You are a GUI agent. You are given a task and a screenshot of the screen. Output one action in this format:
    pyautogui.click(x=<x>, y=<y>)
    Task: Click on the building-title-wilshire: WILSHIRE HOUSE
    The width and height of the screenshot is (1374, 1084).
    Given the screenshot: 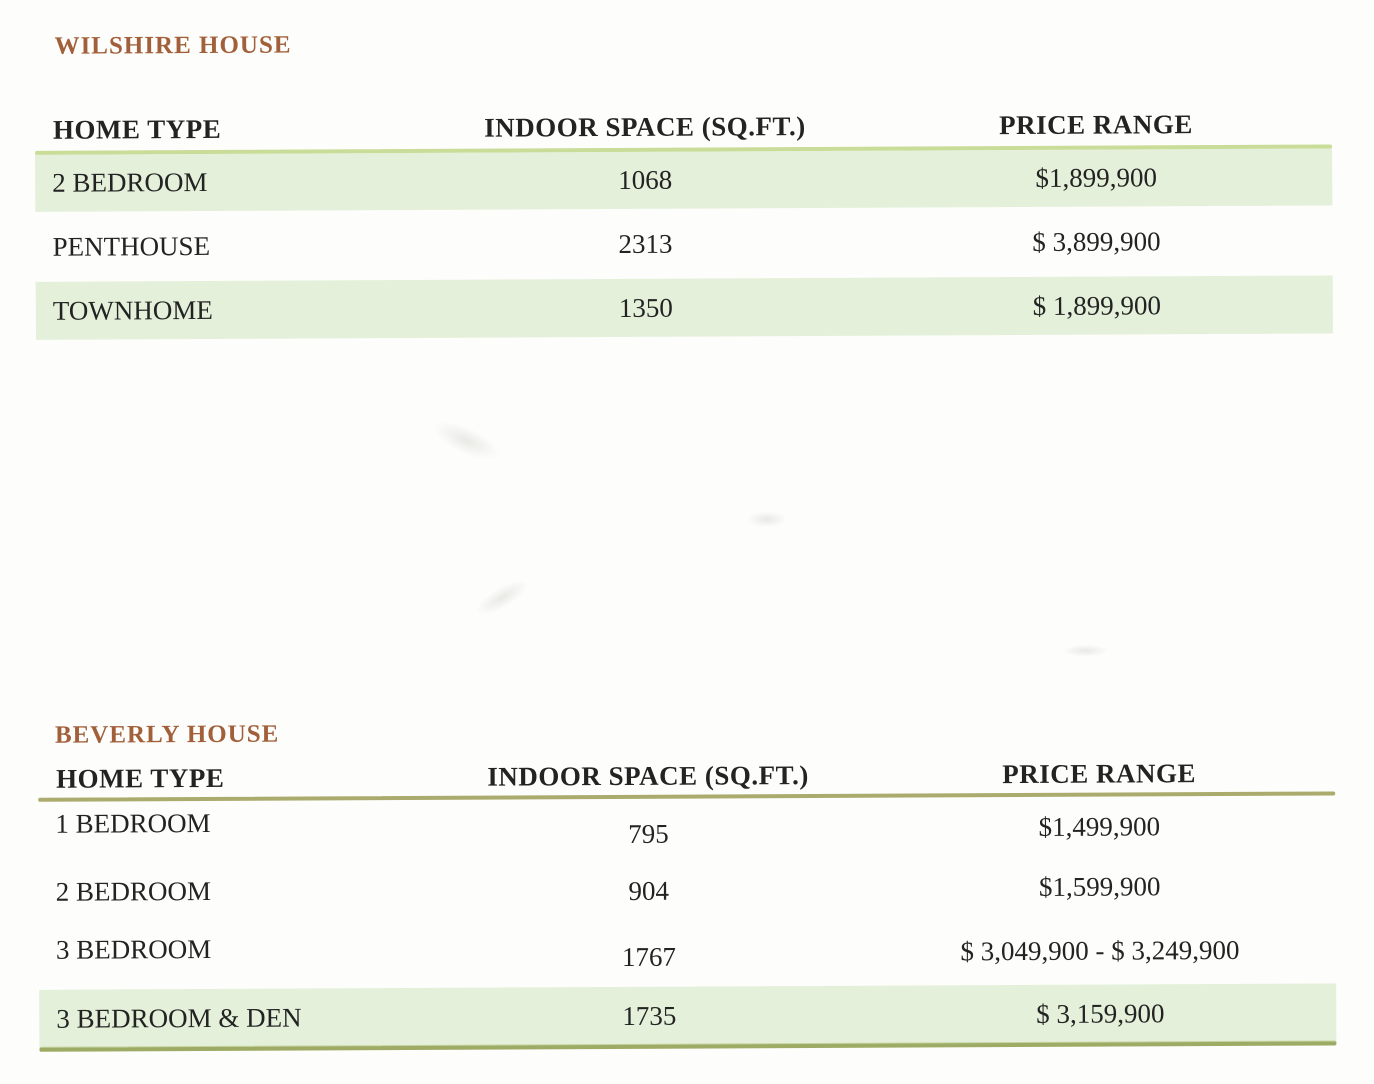 What is the action you would take?
    pyautogui.click(x=173, y=45)
    